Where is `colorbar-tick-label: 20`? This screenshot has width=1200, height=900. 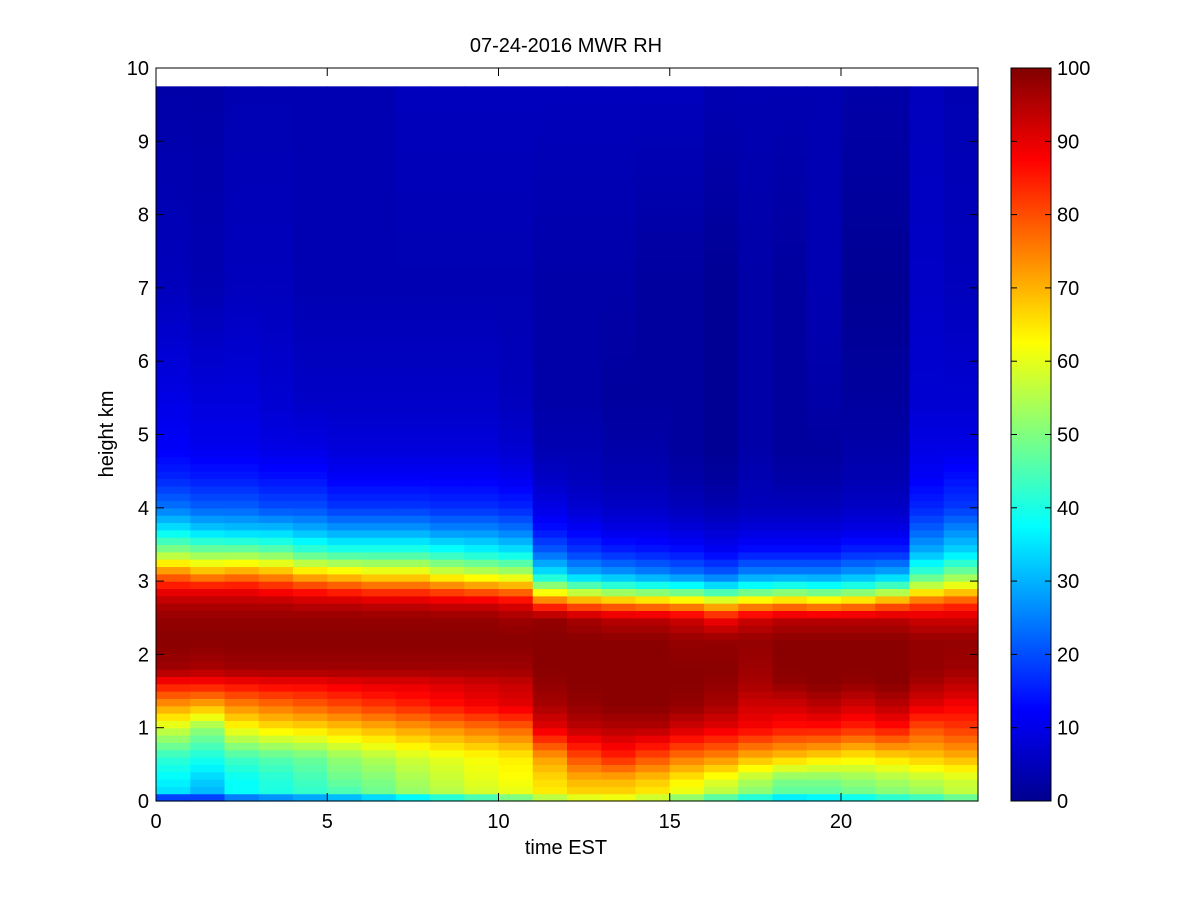 colorbar-tick-label: 20 is located at coordinates (1068, 655).